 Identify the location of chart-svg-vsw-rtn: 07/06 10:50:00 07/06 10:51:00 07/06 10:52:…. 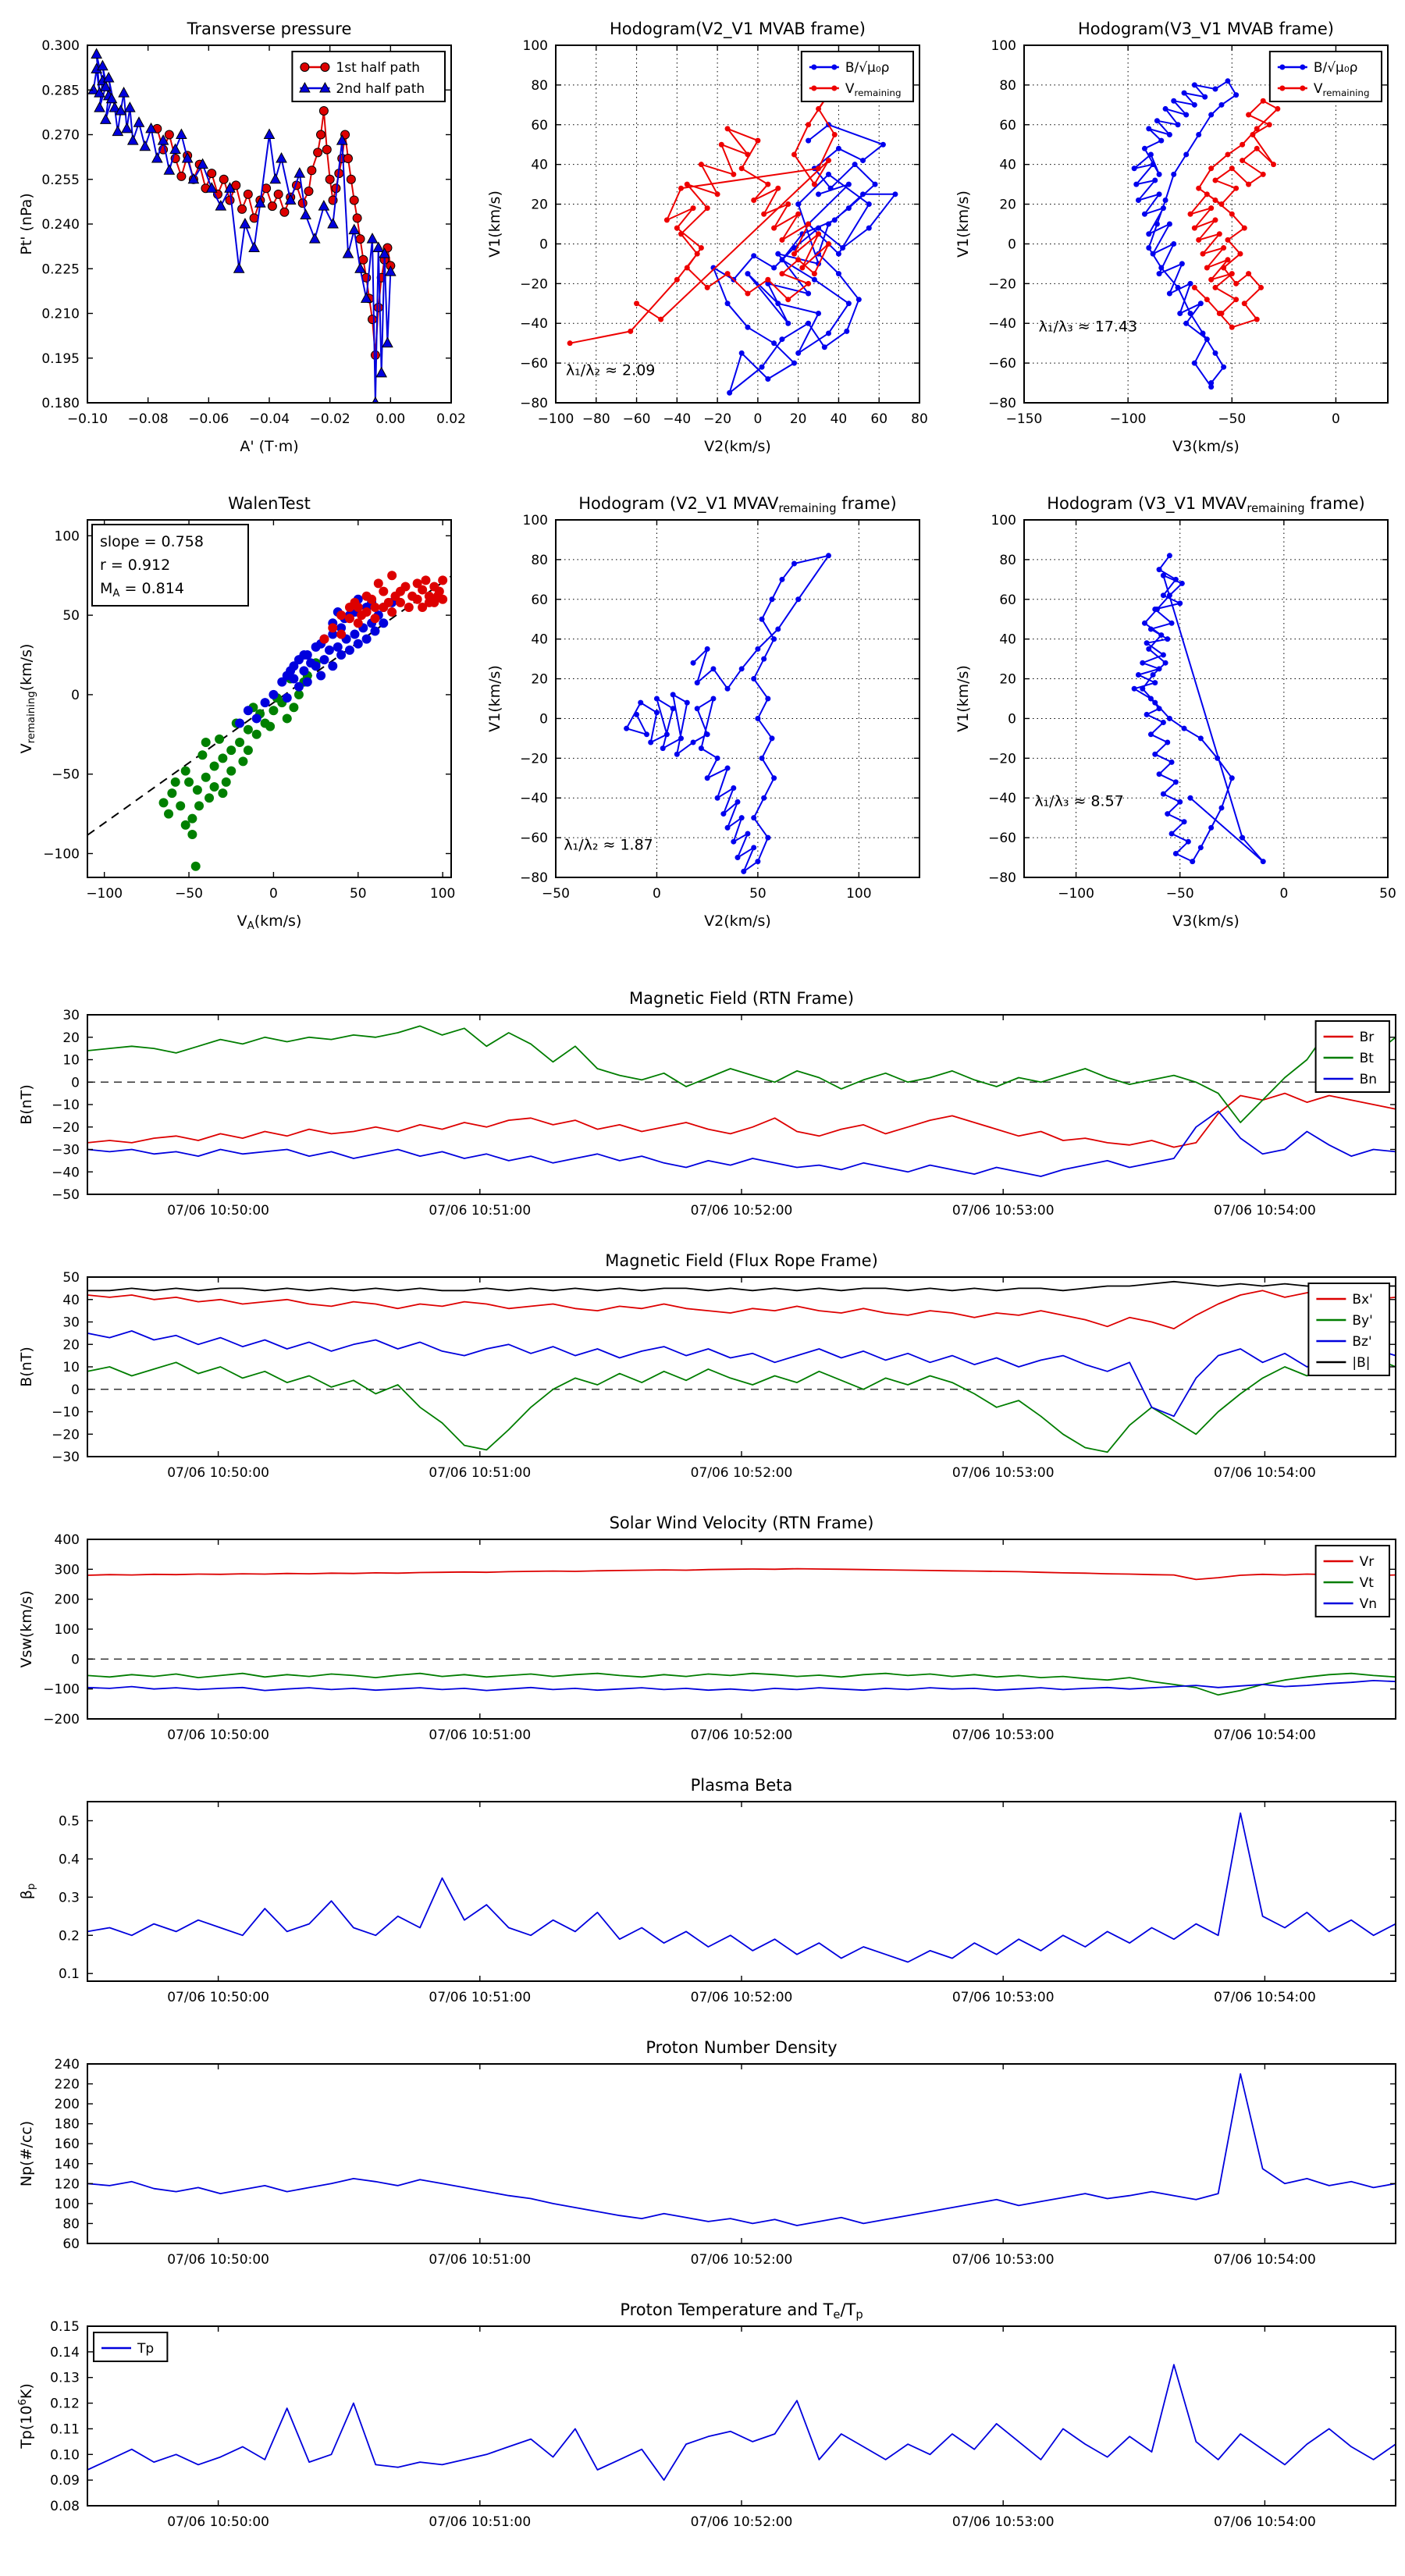
(707, 1628).